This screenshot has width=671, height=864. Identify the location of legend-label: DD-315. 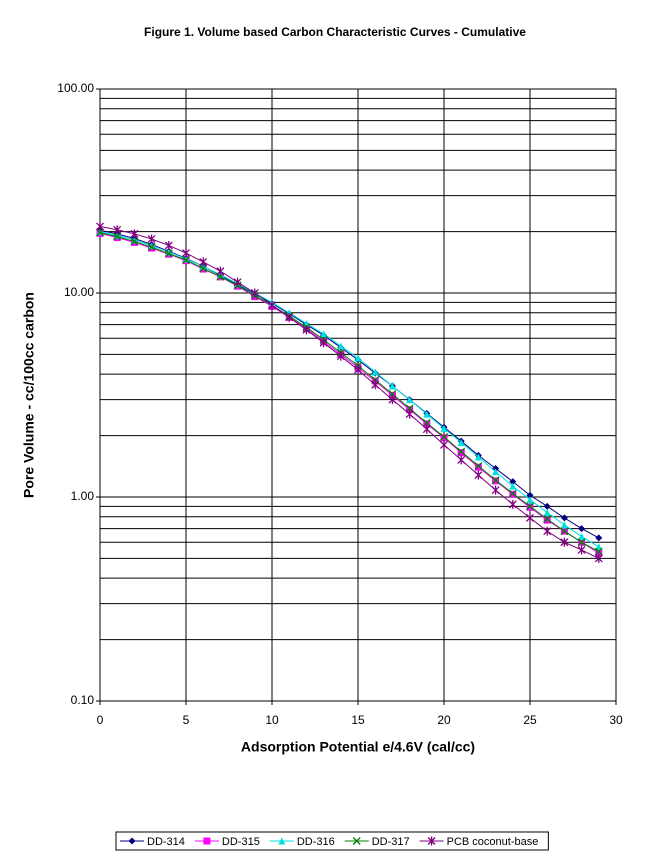
(241, 842).